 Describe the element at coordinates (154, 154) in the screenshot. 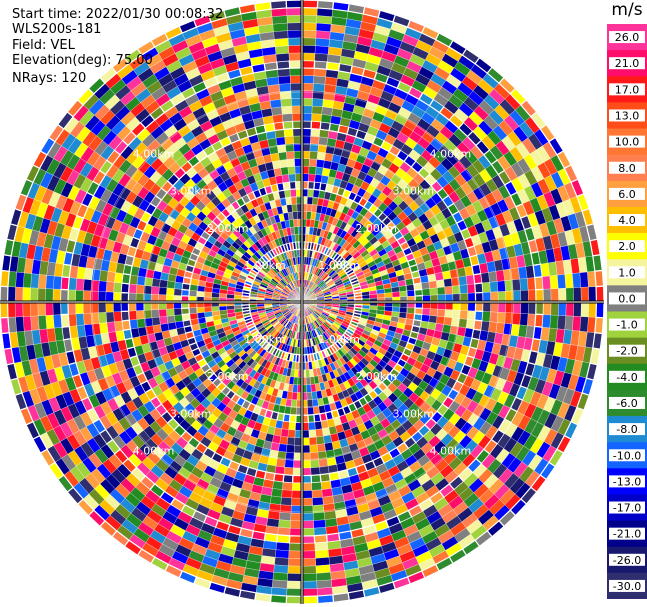

I see `range-ring-label: 4.00km` at that location.